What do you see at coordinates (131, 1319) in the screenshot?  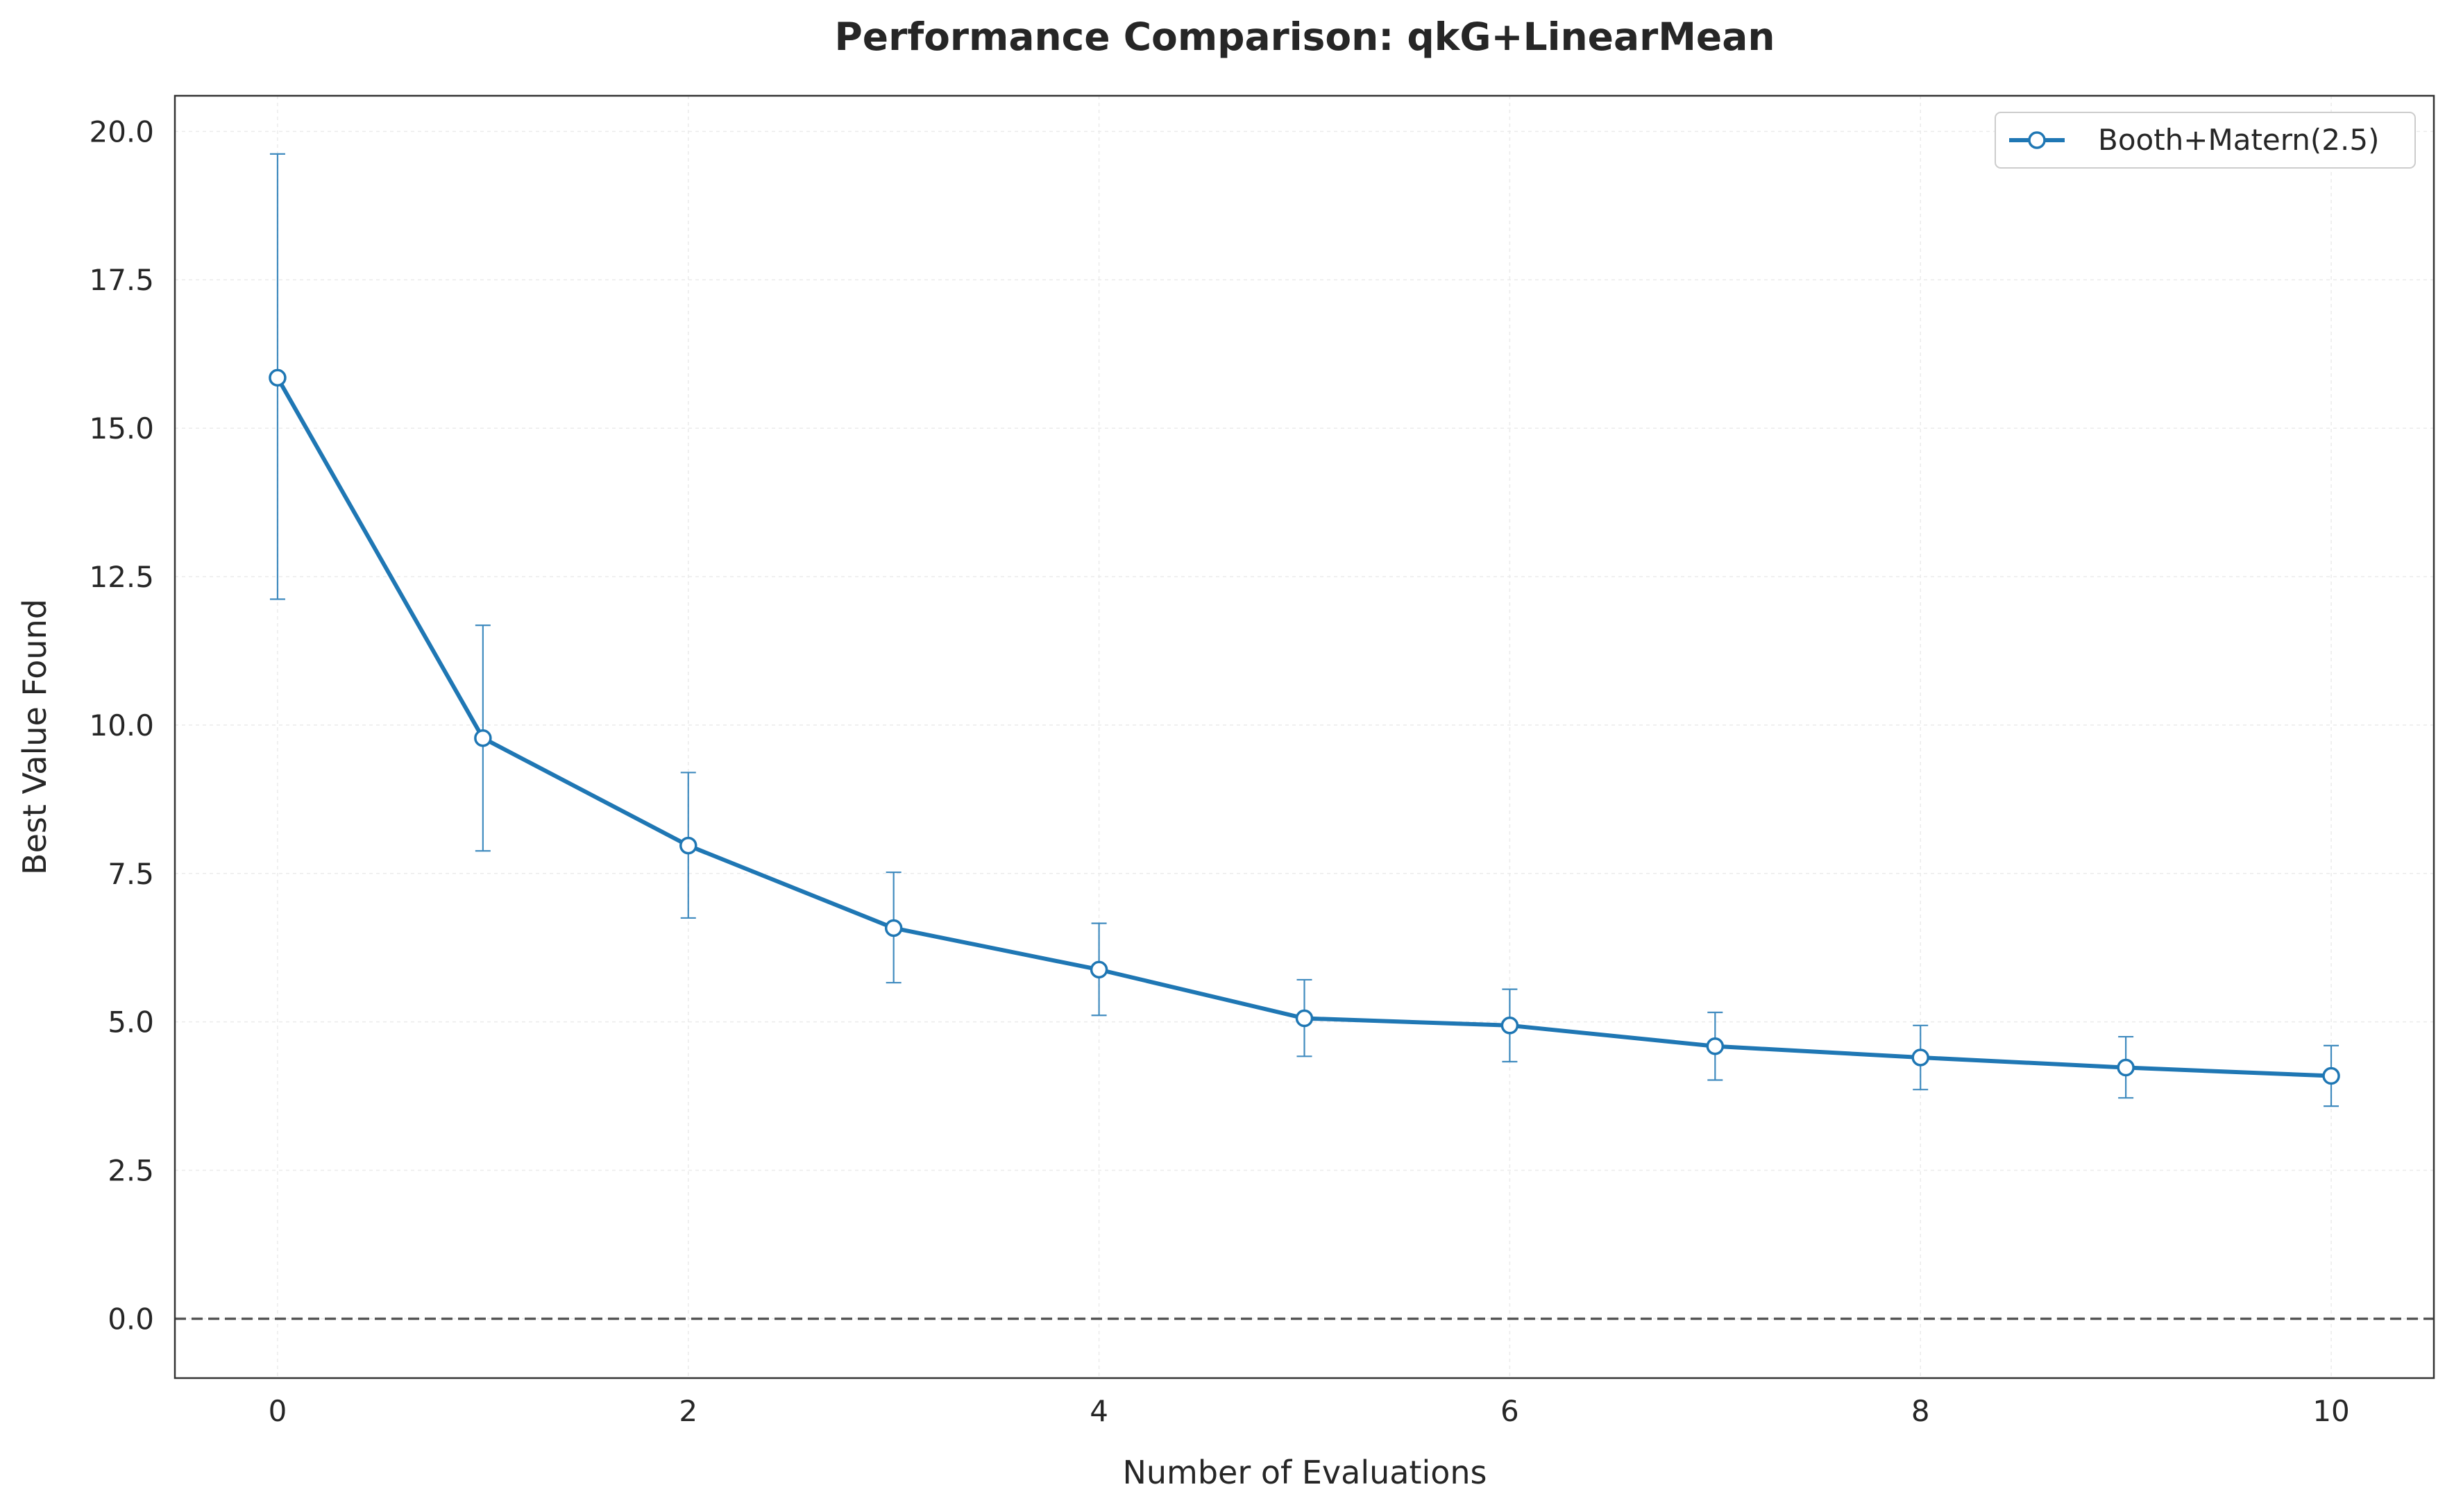 I see `y-tick-label: 0.0` at bounding box center [131, 1319].